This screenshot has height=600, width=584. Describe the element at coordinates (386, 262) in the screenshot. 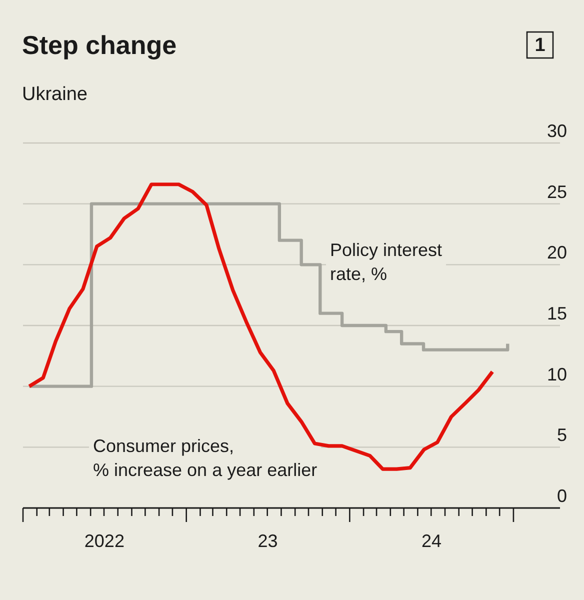

I see `series-label: Policy interest rate, %` at that location.